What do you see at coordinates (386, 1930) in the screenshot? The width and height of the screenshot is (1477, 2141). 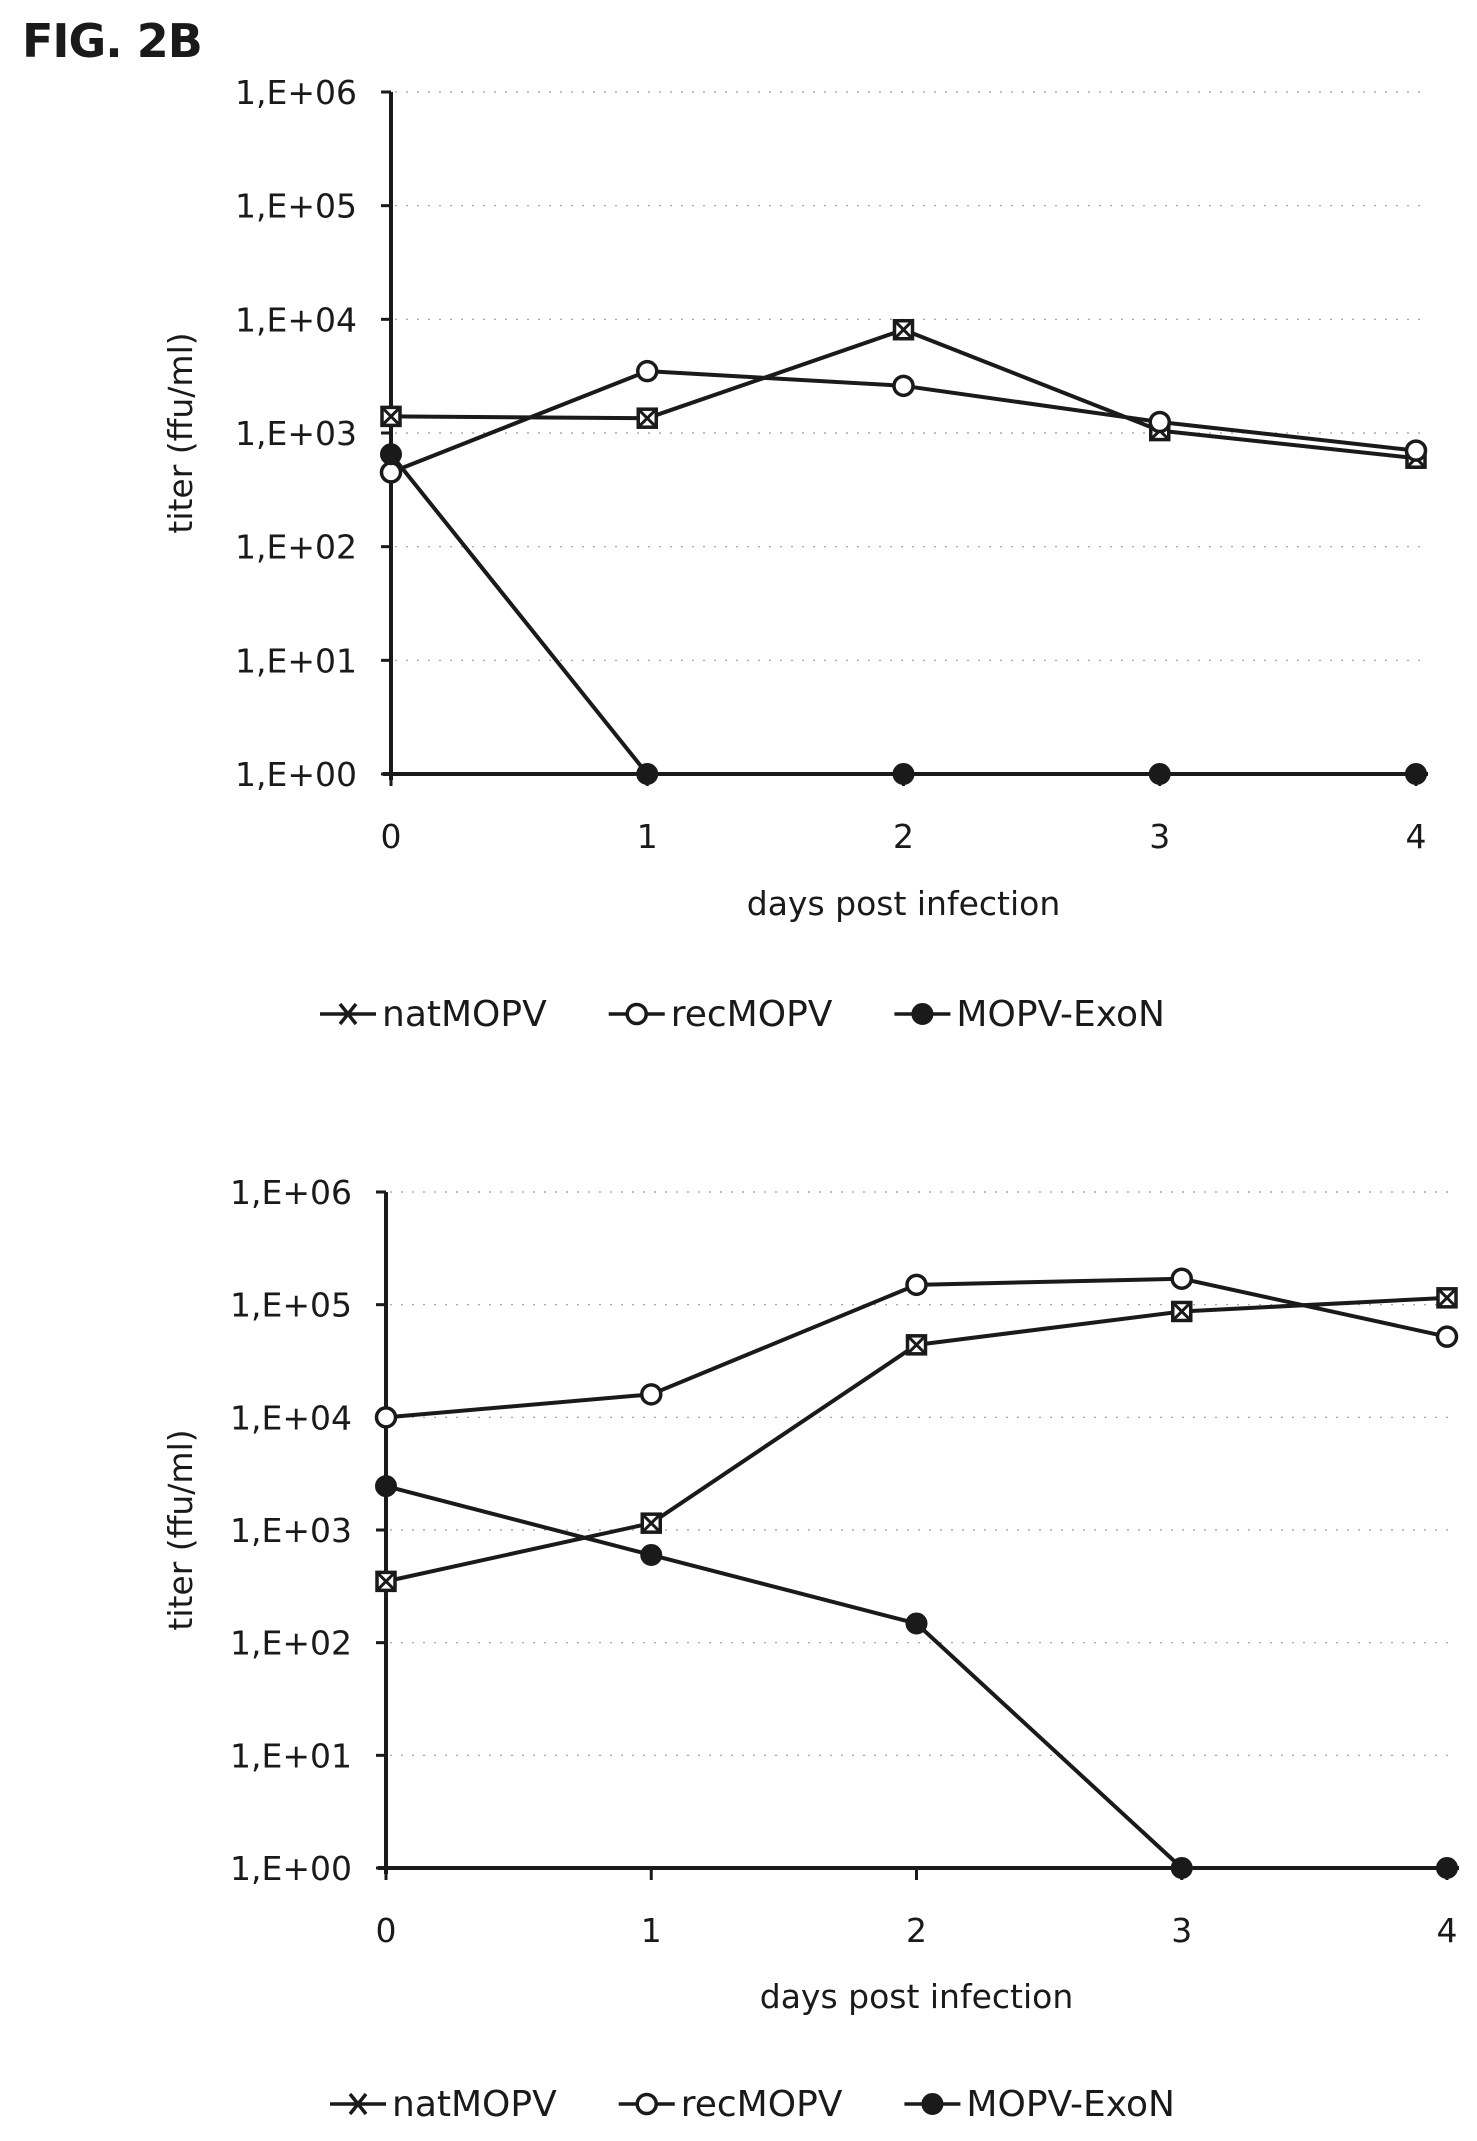 I see `x-tick-label: 0` at bounding box center [386, 1930].